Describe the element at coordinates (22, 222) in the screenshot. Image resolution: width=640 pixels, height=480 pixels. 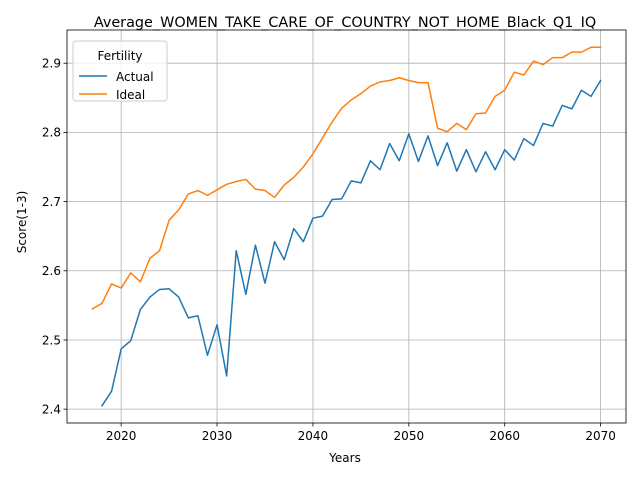
I see `y-axis-label: Score(1-3)` at that location.